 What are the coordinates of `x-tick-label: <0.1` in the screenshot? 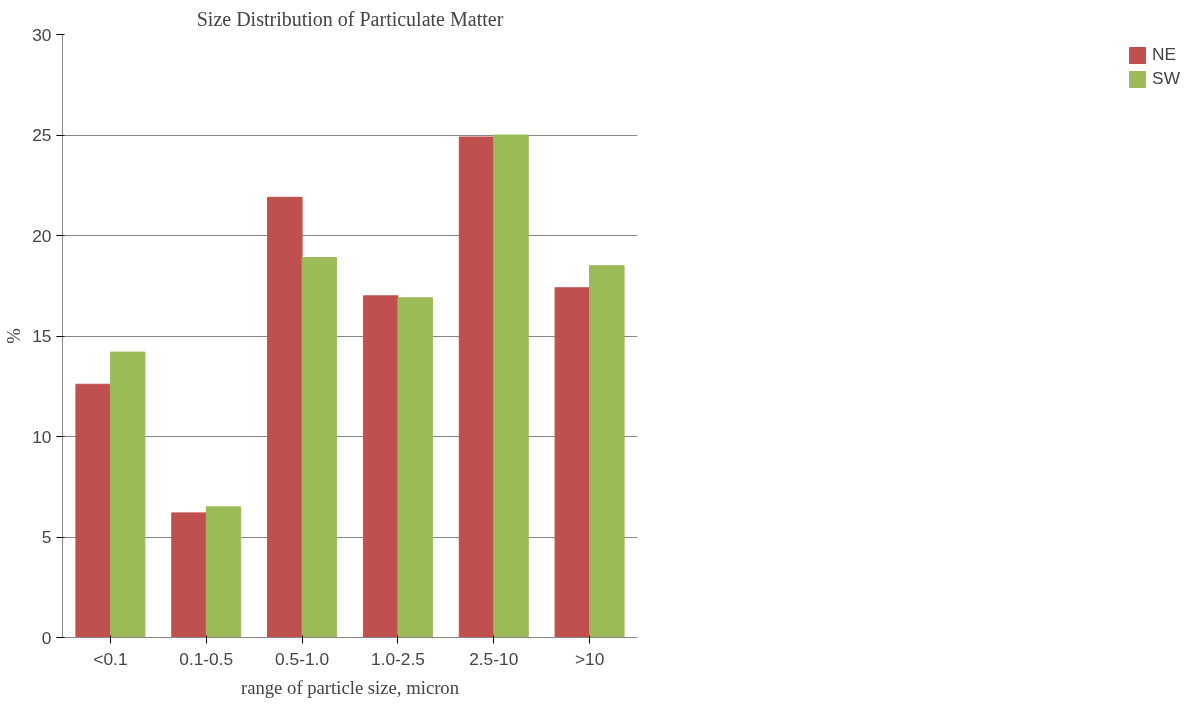 It's located at (110, 658).